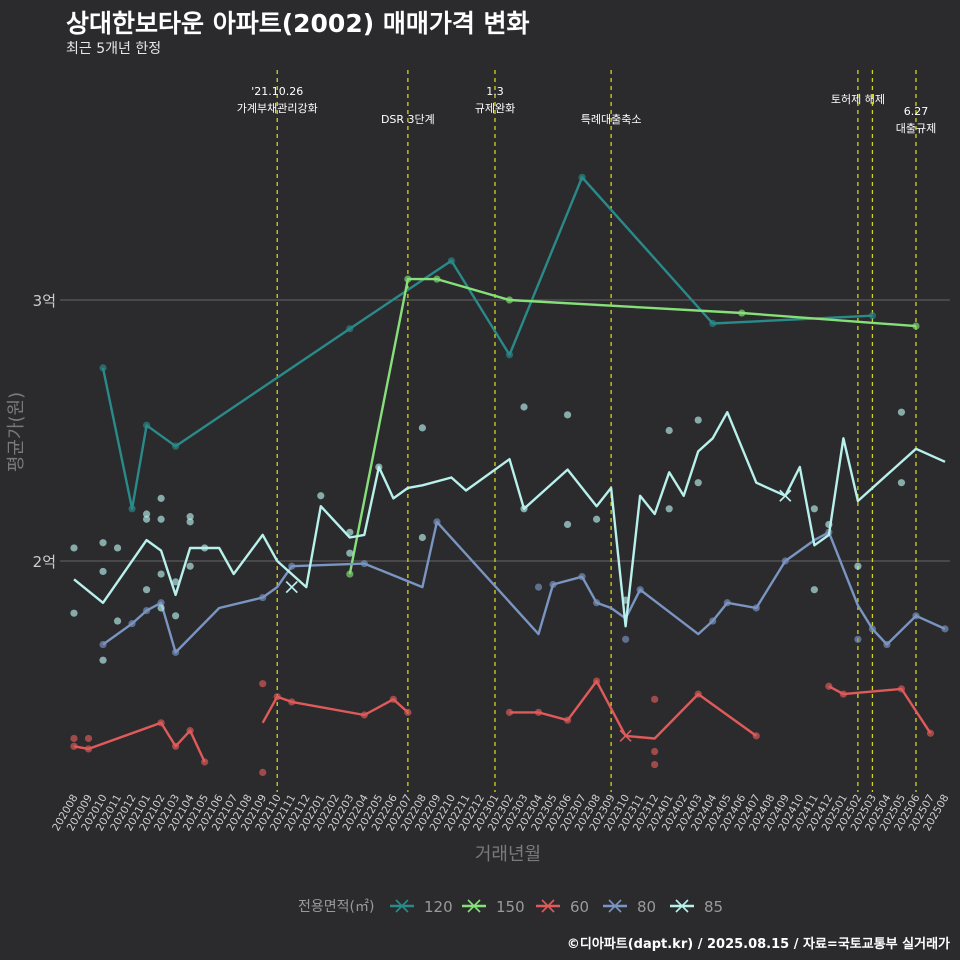 The width and height of the screenshot is (960, 960). What do you see at coordinates (44, 562) in the screenshot?
I see `y-tick-label: 2억` at bounding box center [44, 562].